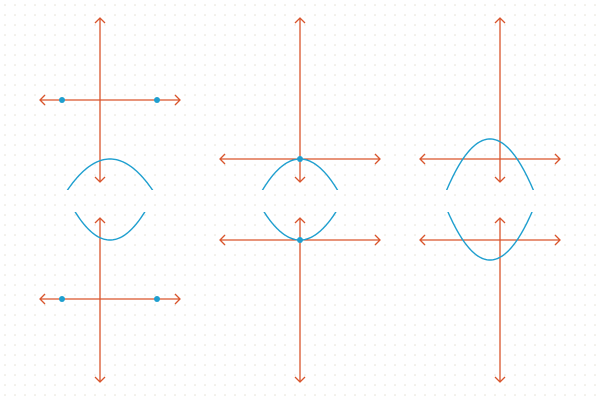 This screenshot has width=600, height=400. I want to click on parabola-diagram-up-no-roots, so click(490, 103).